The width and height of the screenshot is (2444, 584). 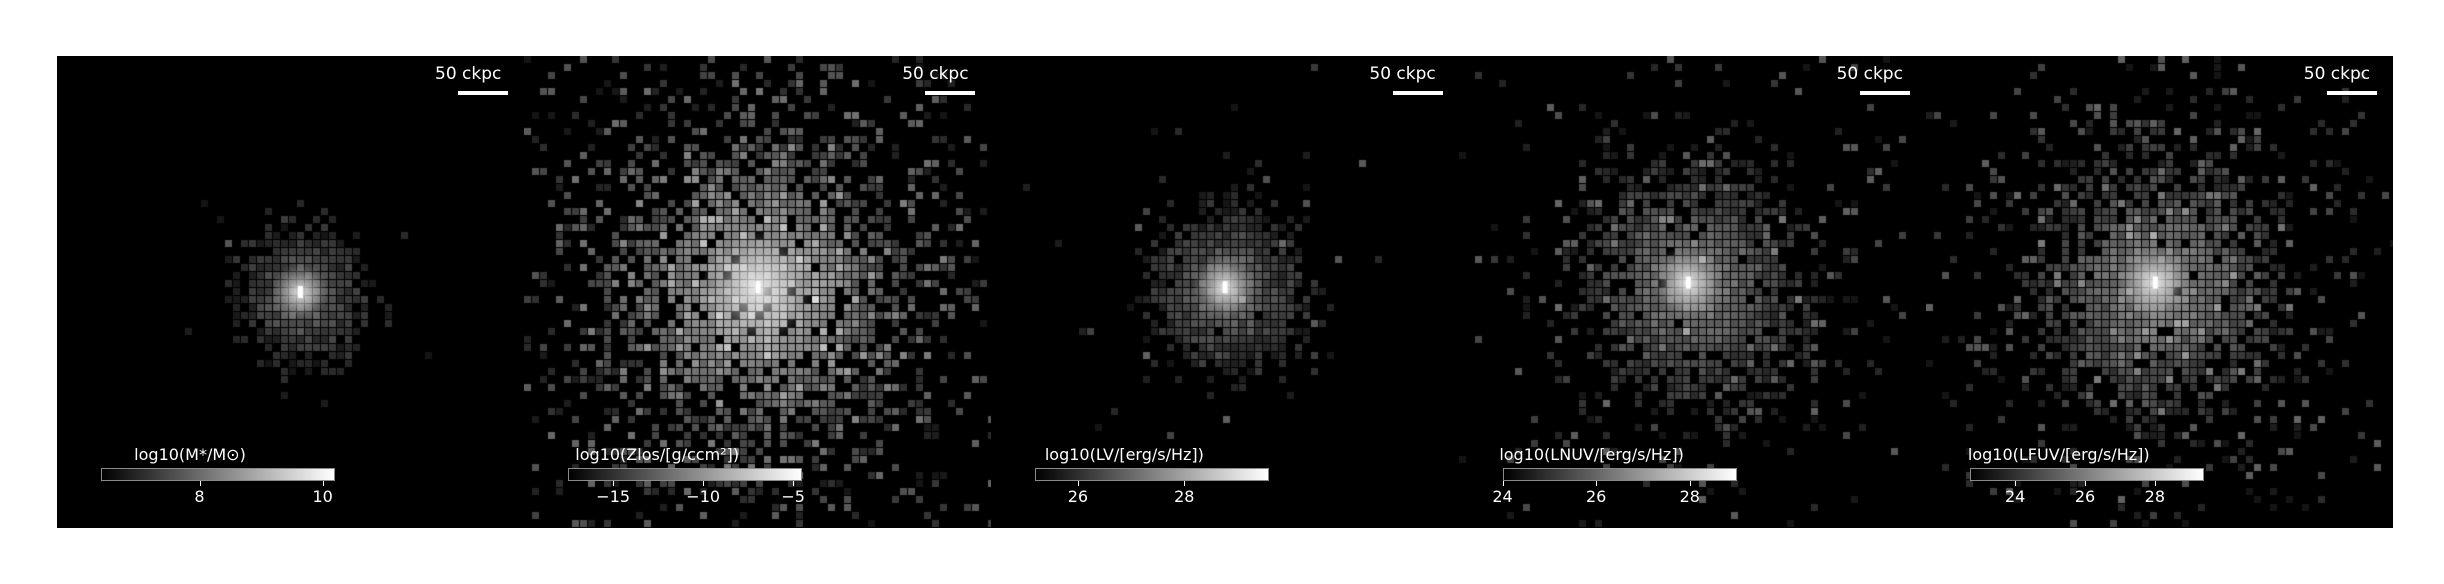 I want to click on colorbar-label: log10(Zlos/[g/ccm²]), so click(x=657, y=454).